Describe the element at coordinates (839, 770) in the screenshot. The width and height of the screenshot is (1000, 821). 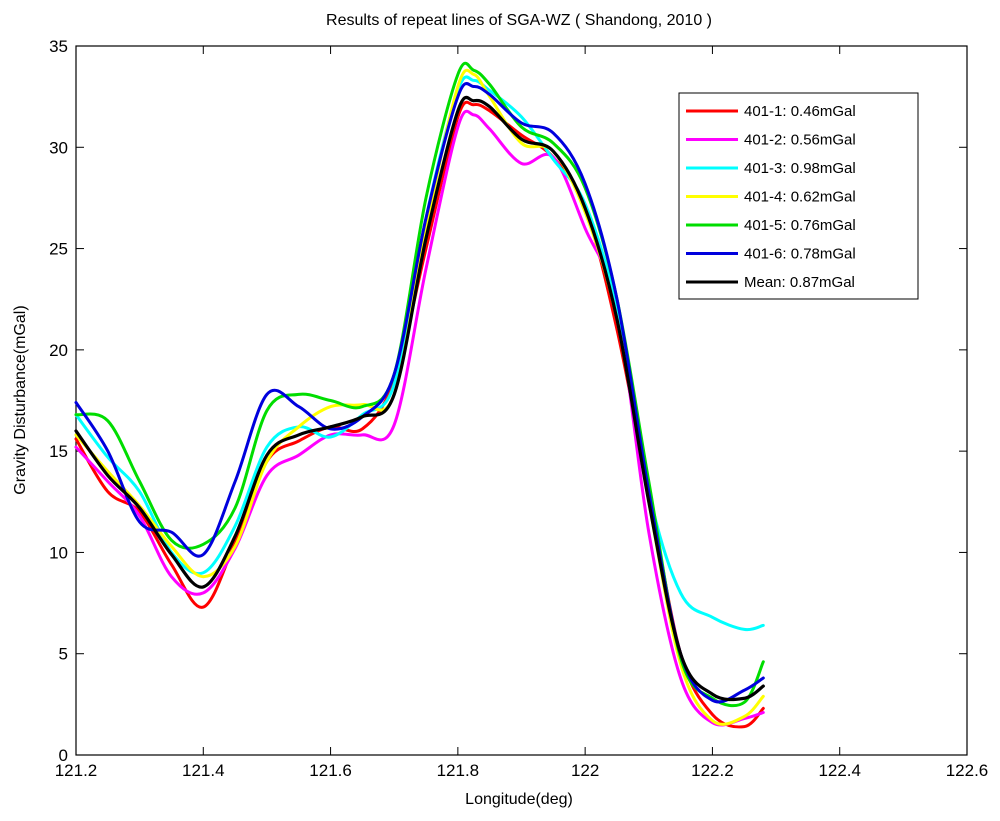
I see `x-tick-label: 122.4` at that location.